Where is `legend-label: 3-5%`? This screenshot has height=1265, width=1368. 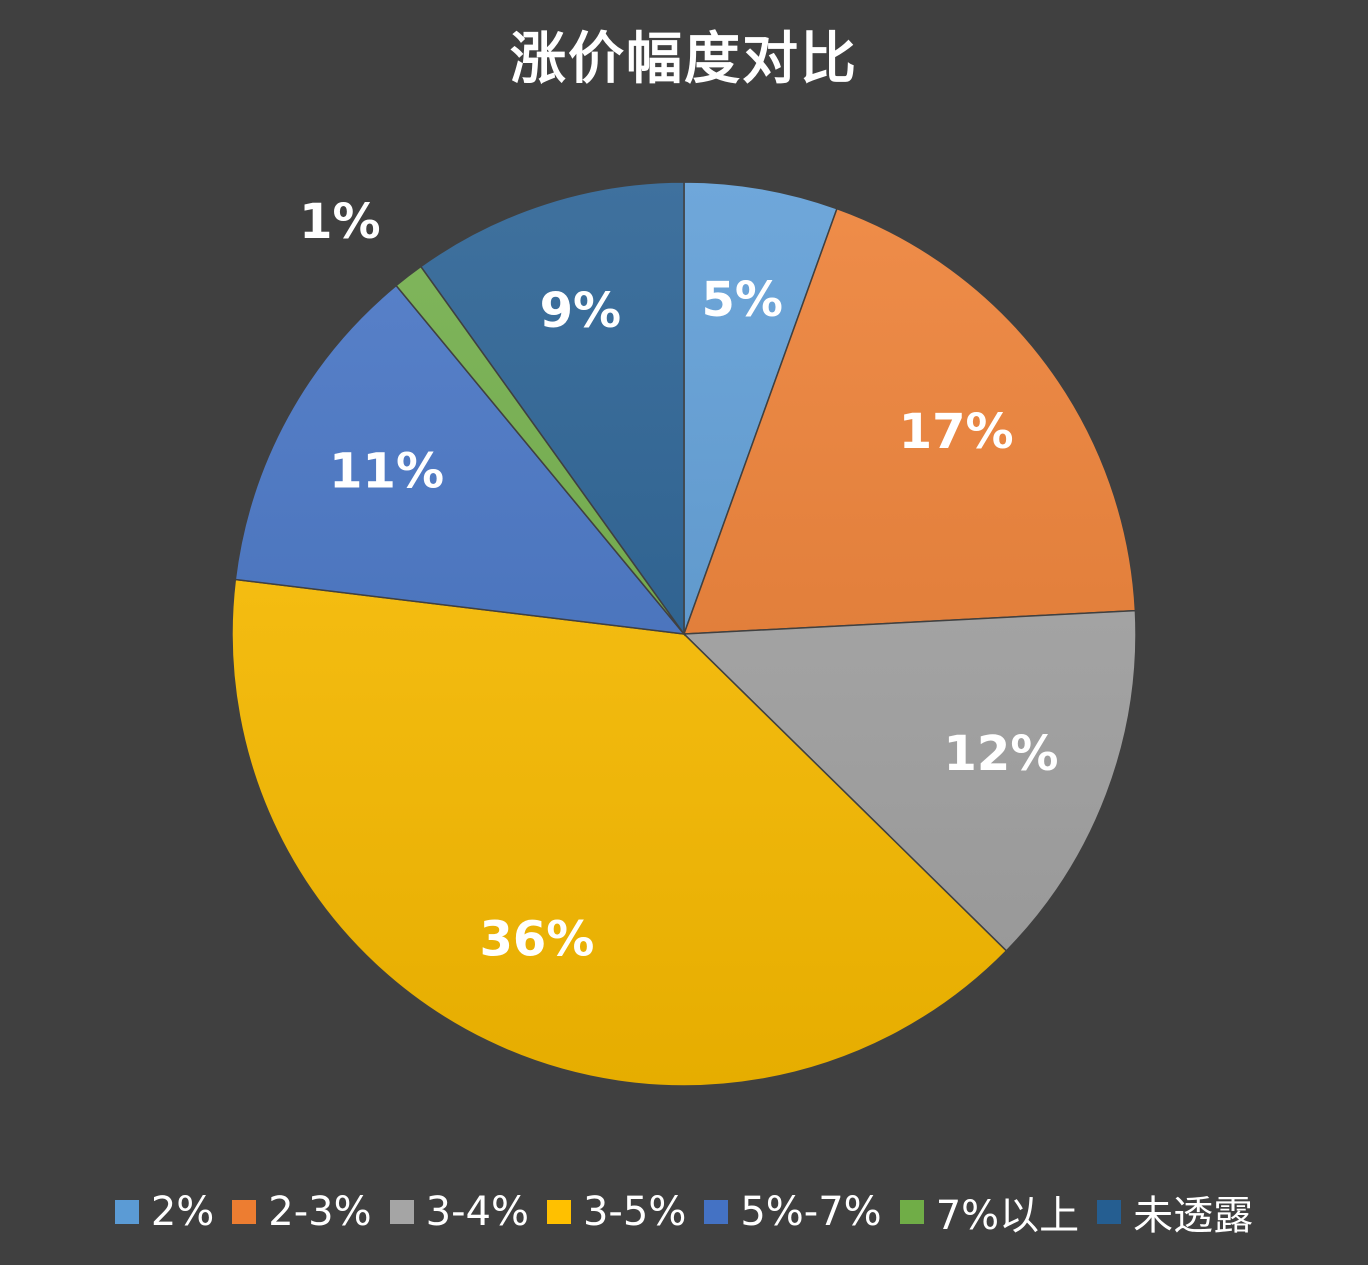
legend-label: 3-5% is located at coordinates (634, 1212).